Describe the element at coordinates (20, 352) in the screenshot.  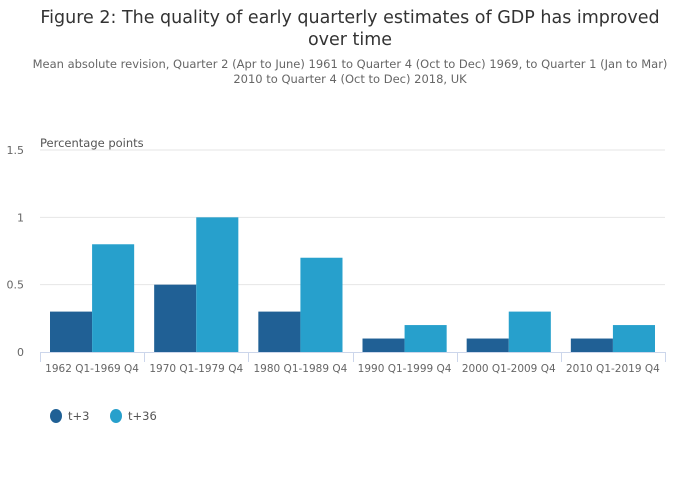
I see `y-tick-label: 0` at that location.